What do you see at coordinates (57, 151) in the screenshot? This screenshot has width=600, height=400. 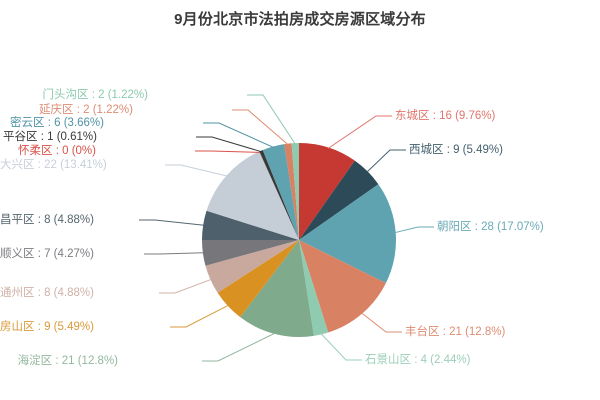 I see `pie-slice-label: 怀柔区 : 0 (0%)` at bounding box center [57, 151].